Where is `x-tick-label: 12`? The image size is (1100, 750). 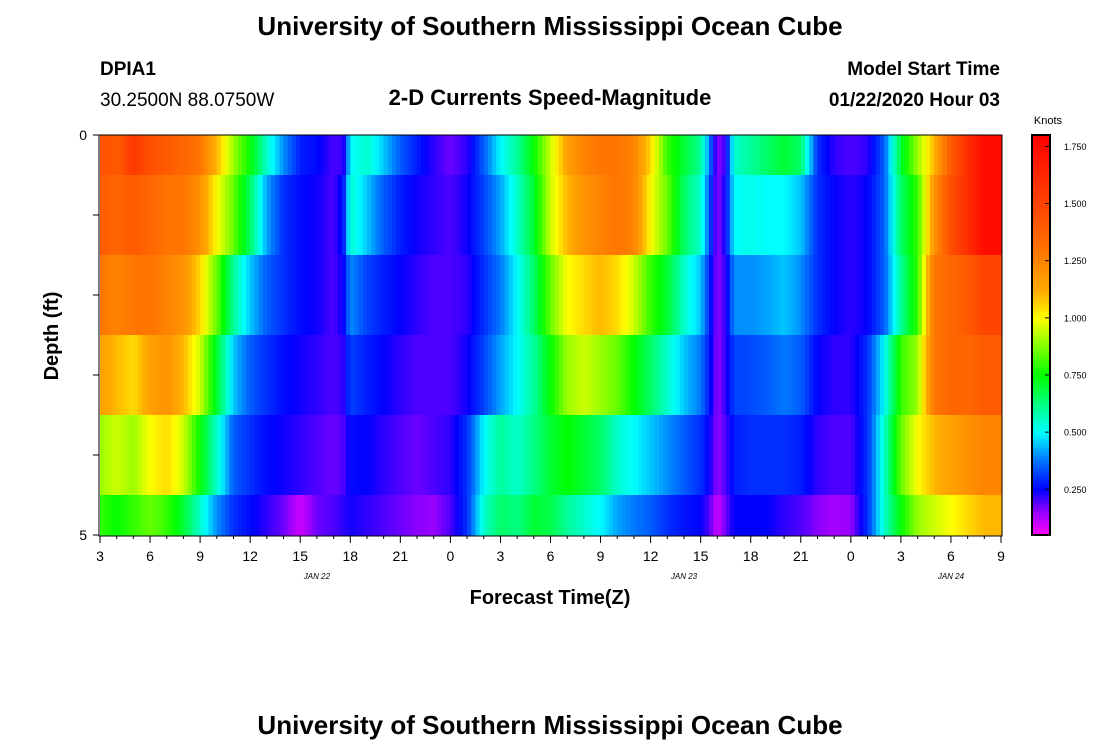
x-tick-label: 12 is located at coordinates (250, 556).